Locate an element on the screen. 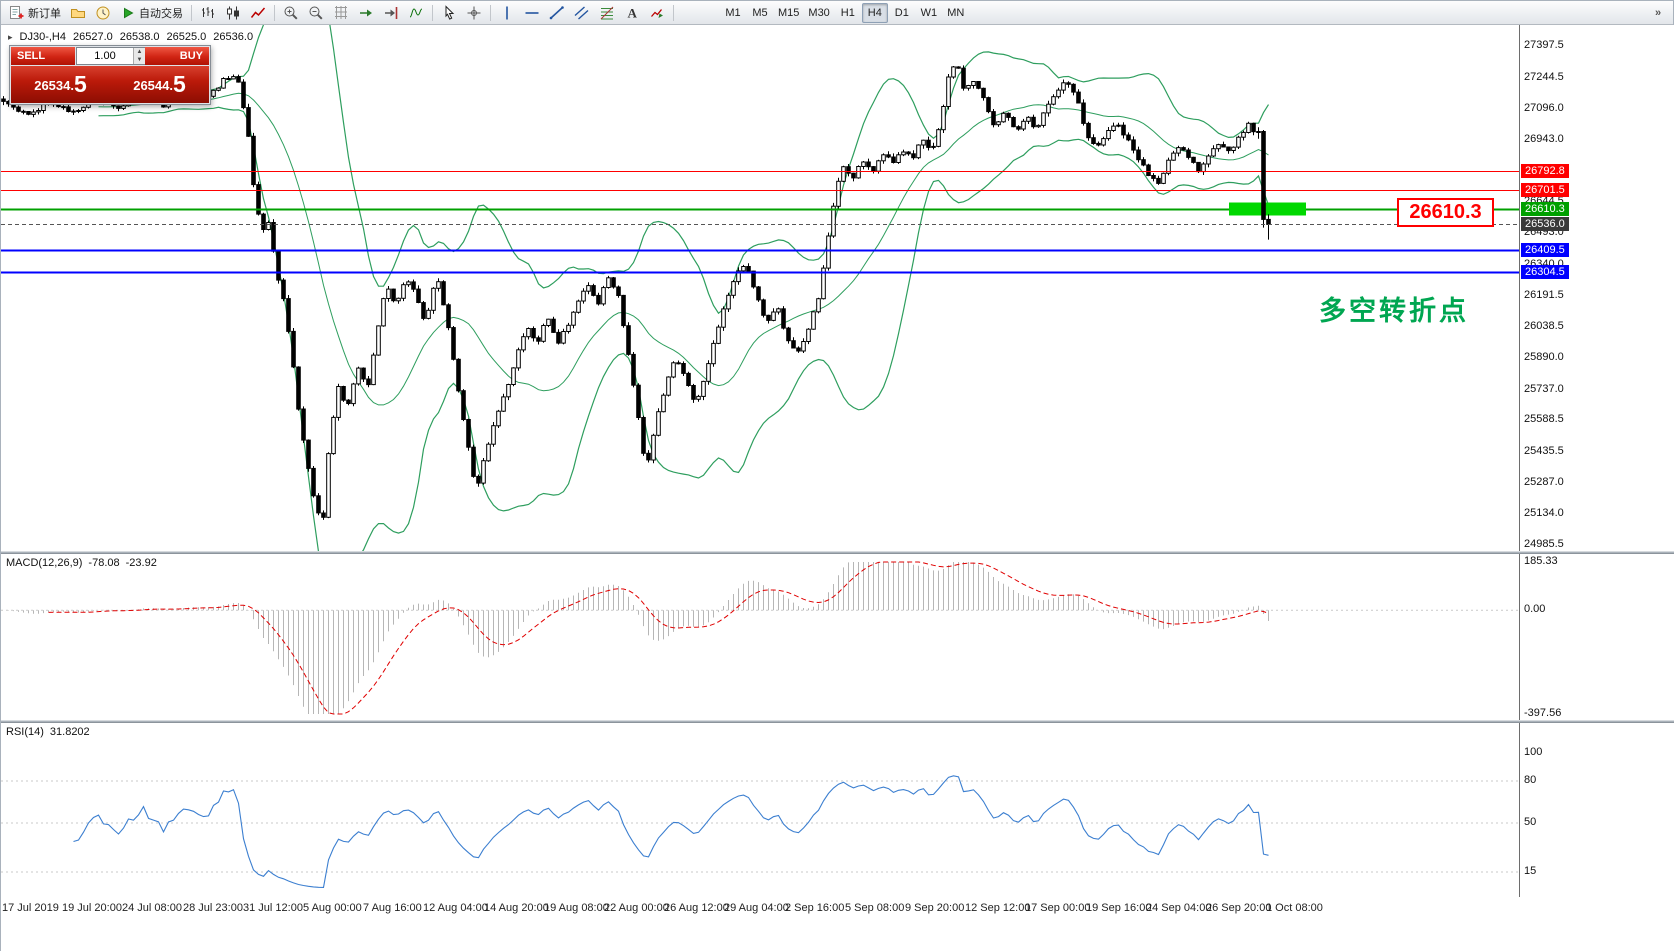 This screenshot has width=1674, height=951. volume-down-button: ▼ is located at coordinates (139, 60).